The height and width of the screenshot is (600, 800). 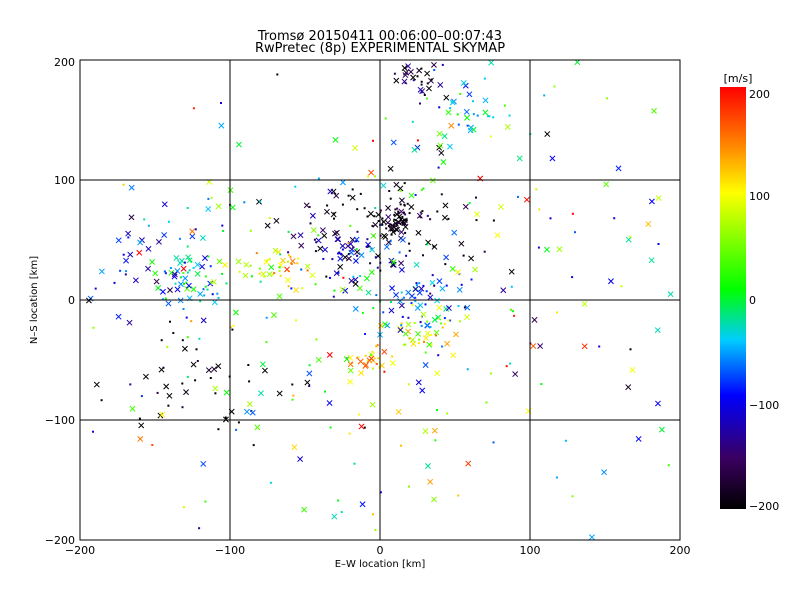 What do you see at coordinates (80, 550) in the screenshot?
I see `x-tick-label: −200` at bounding box center [80, 550].